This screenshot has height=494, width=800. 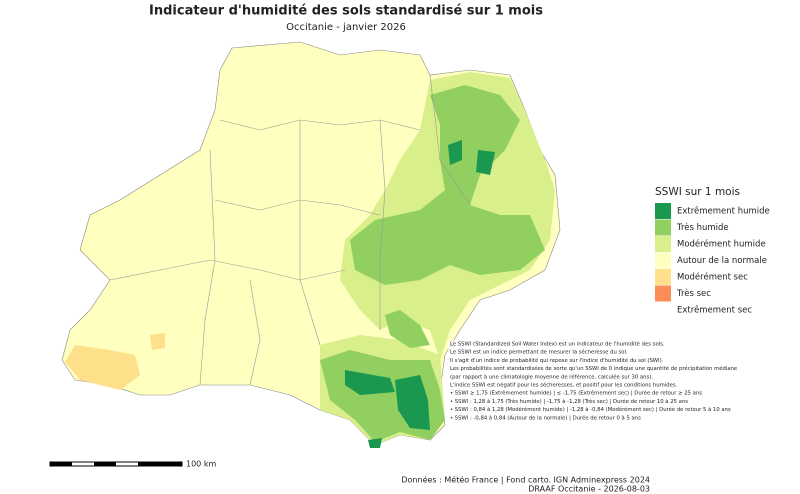 What do you see at coordinates (447, 185) in the screenshot?
I see `zone-very-wet` at bounding box center [447, 185].